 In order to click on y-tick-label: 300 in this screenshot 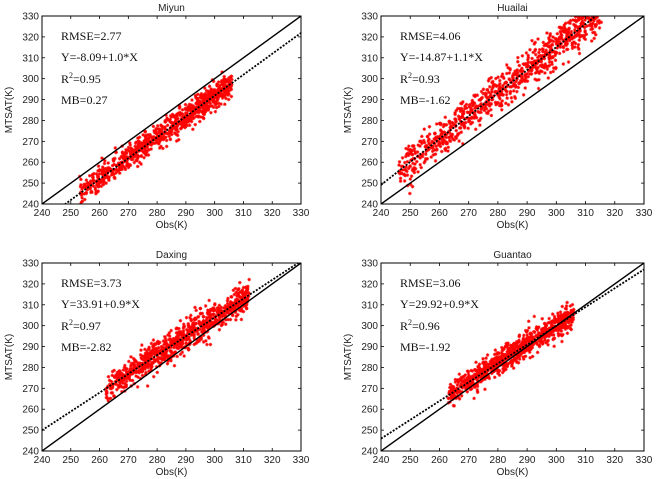, I will do `click(369, 79)`.